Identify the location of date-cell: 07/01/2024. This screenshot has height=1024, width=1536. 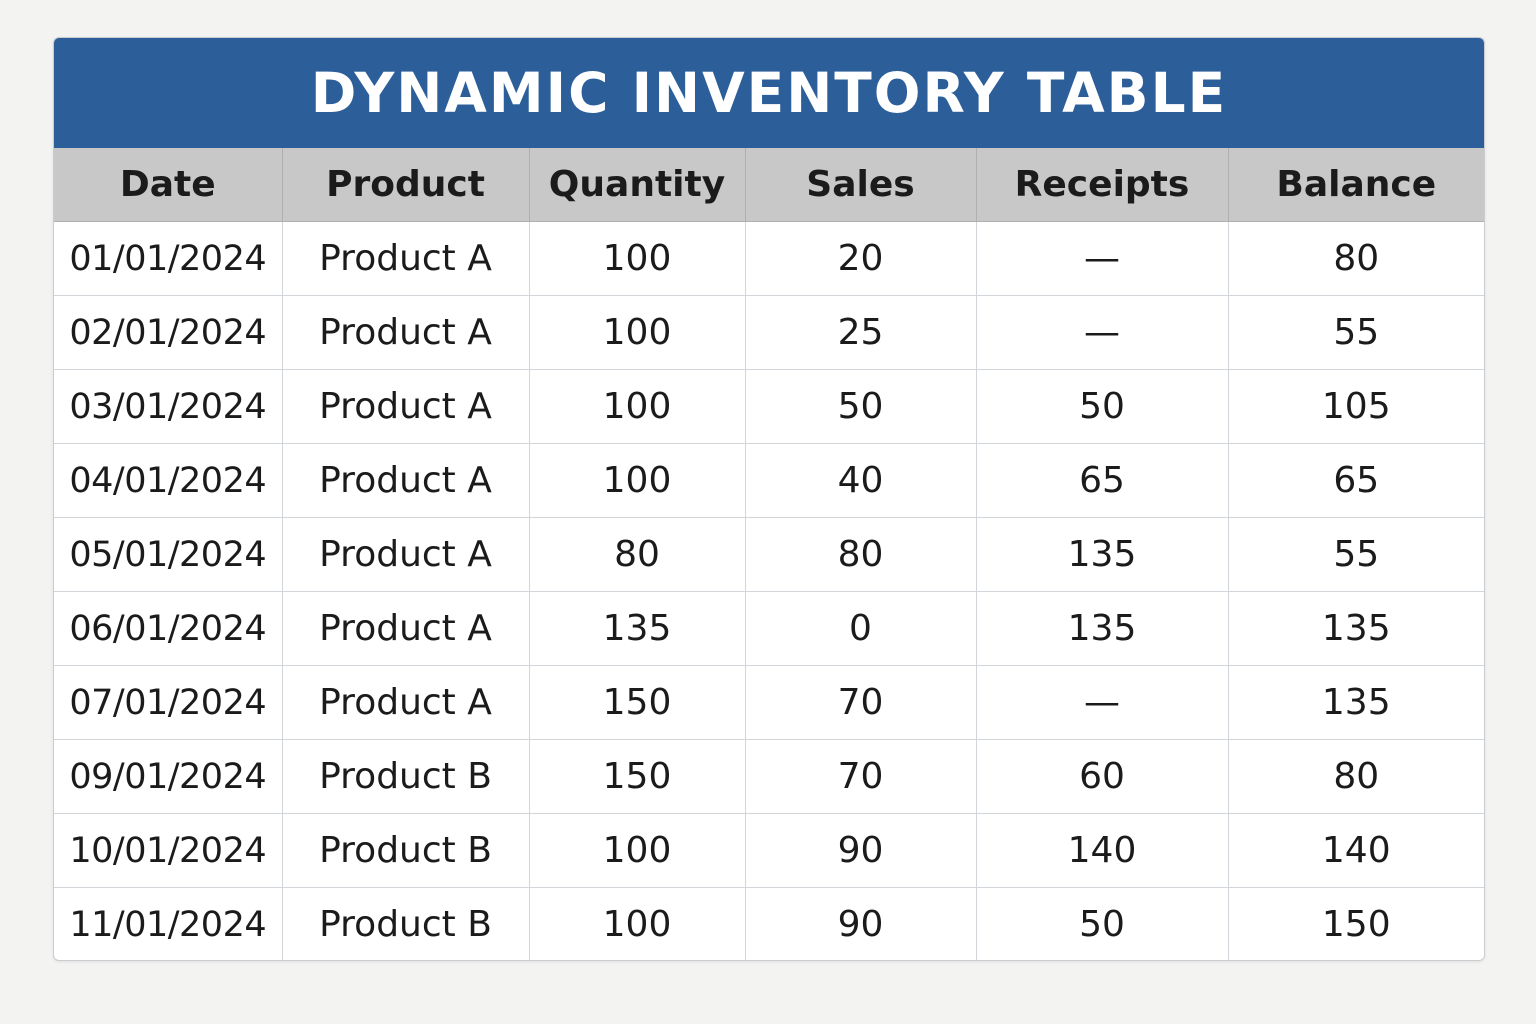
(168, 702).